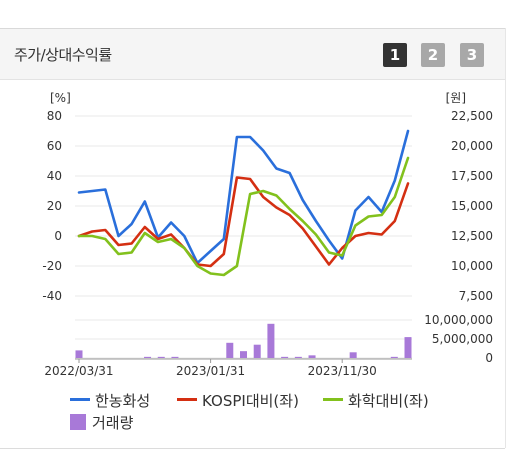 The width and height of the screenshot is (512, 462). I want to click on legend-item-chemical: 화학대비(좌), so click(376, 401).